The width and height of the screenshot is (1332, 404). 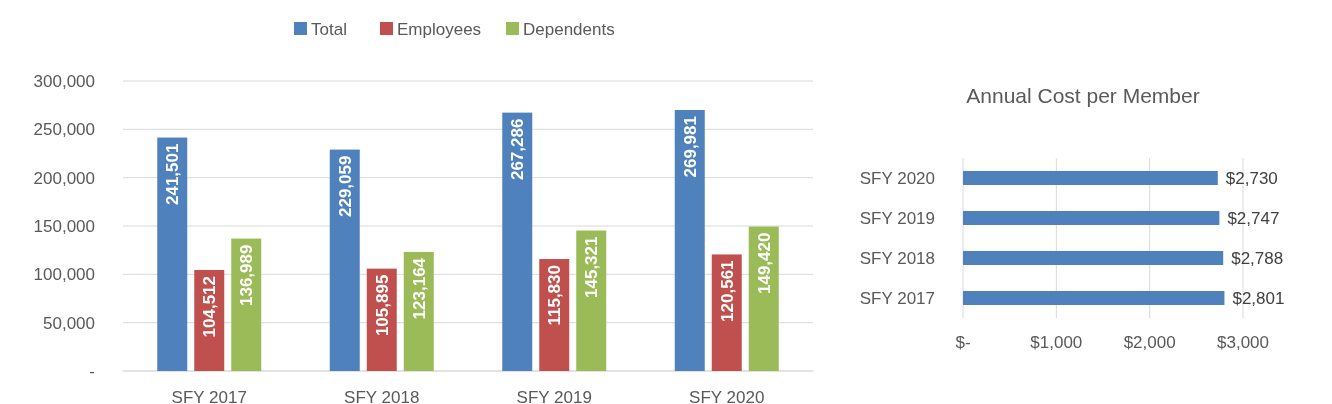 What do you see at coordinates (419, 288) in the screenshot?
I see `data-label: 123,164` at bounding box center [419, 288].